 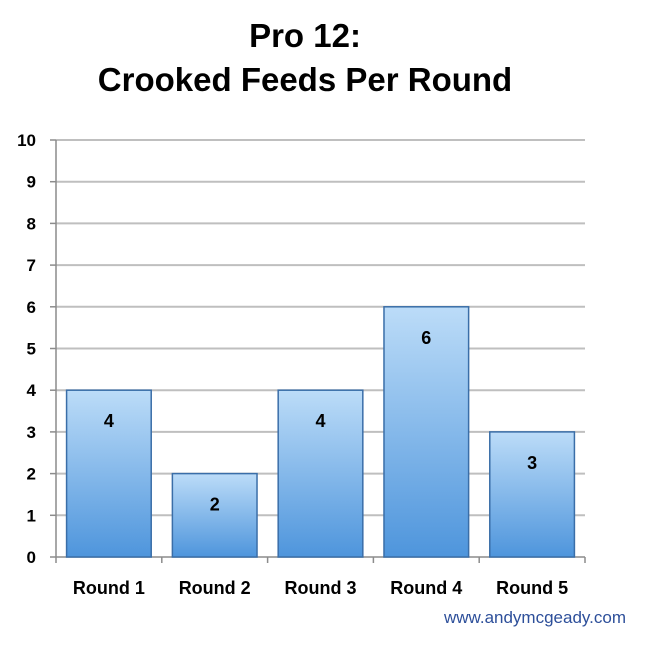 What do you see at coordinates (215, 505) in the screenshot?
I see `data-label: 2` at bounding box center [215, 505].